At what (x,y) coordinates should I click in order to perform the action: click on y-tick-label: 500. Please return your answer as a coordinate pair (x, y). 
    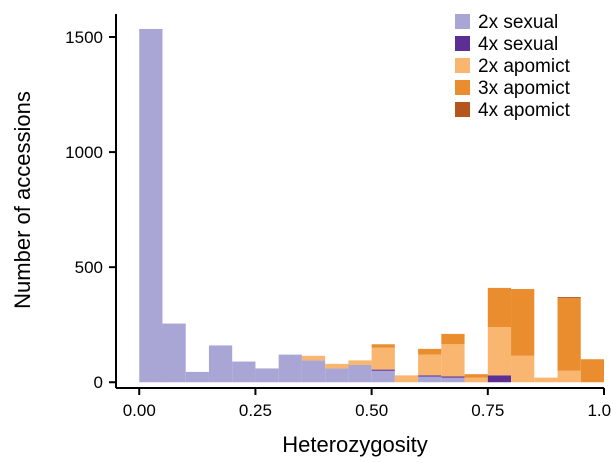
    Looking at the image, I should click on (89, 267).